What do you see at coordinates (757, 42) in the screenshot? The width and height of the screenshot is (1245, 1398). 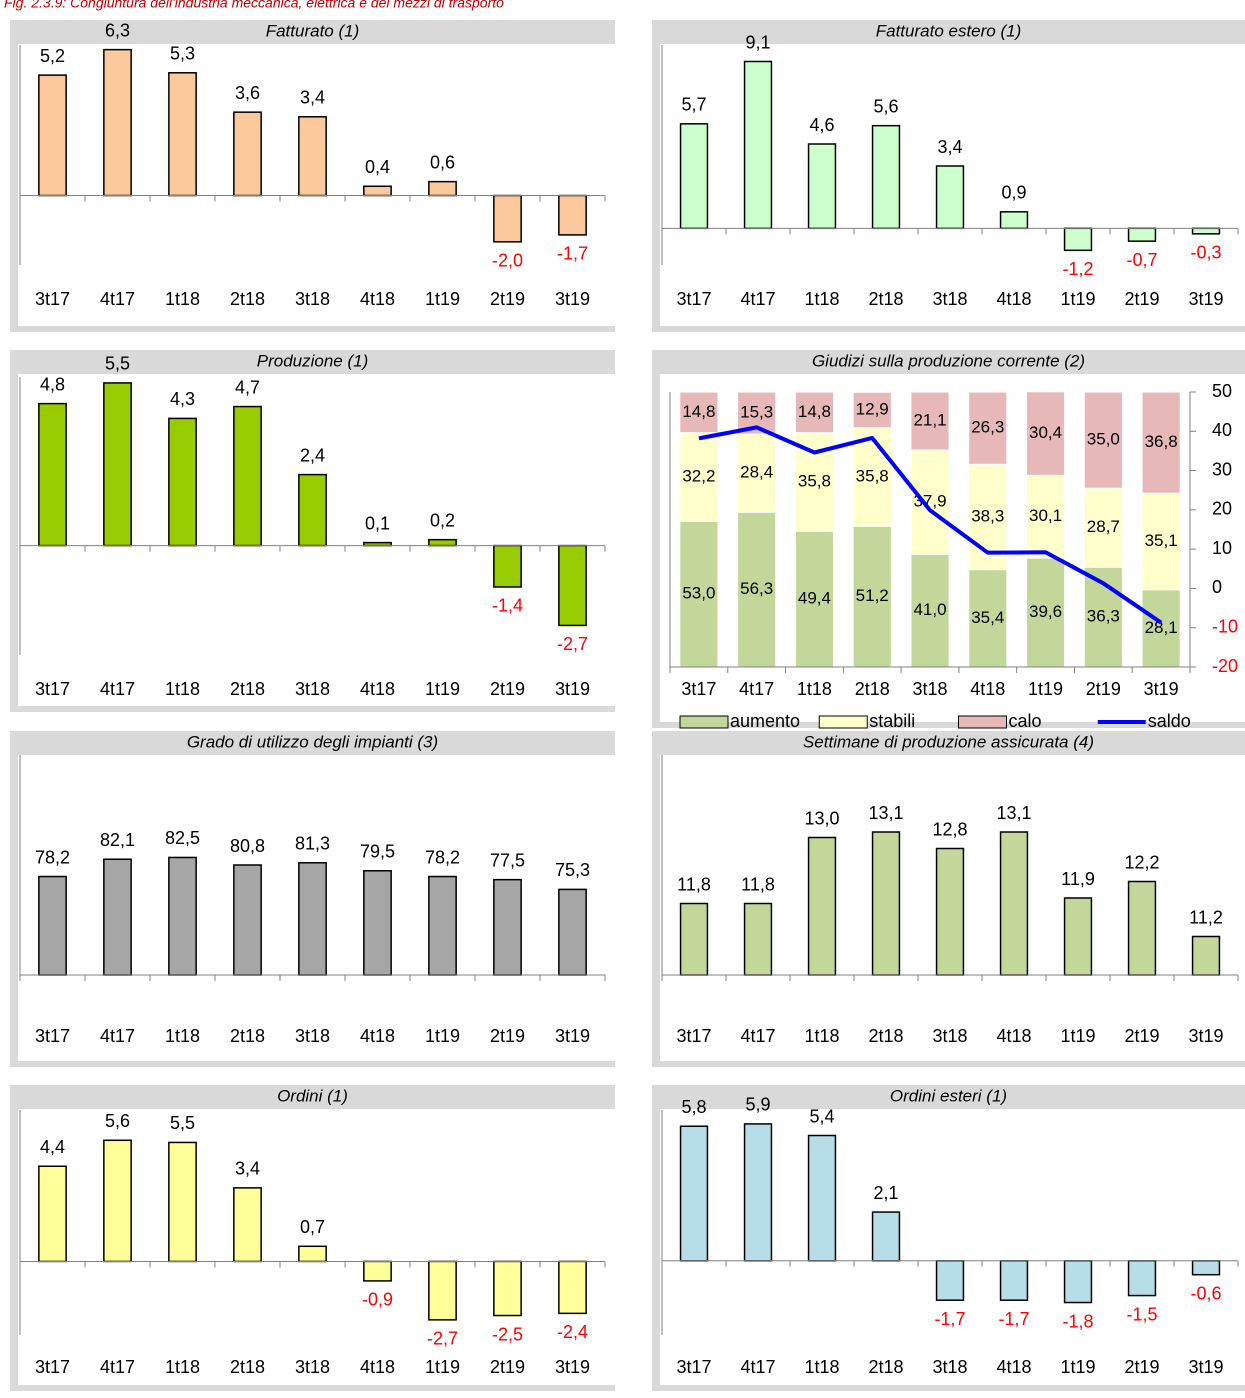 I see `value-label: 9,1` at bounding box center [757, 42].